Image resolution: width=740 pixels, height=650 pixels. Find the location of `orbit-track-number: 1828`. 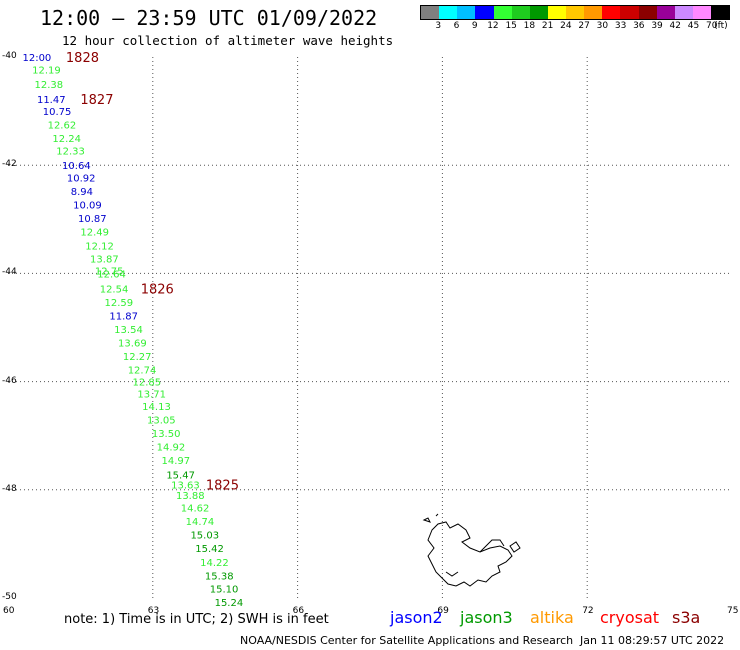

orbit-track-number: 1828 is located at coordinates (82, 58).